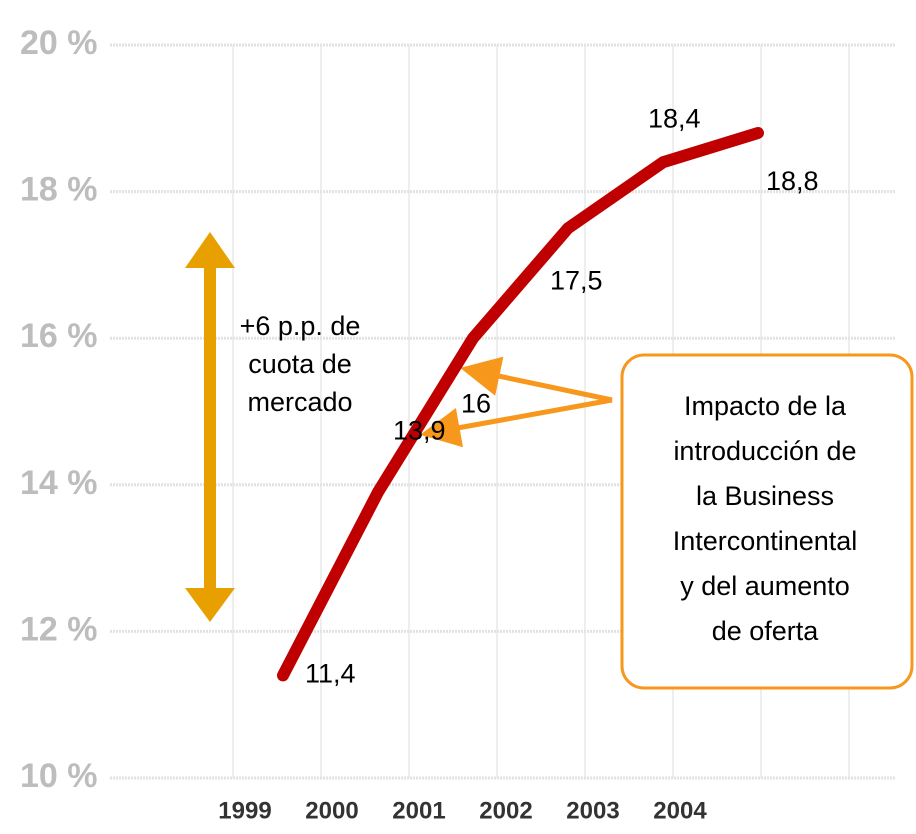  I want to click on annotation-text: cuota de, so click(300, 364).